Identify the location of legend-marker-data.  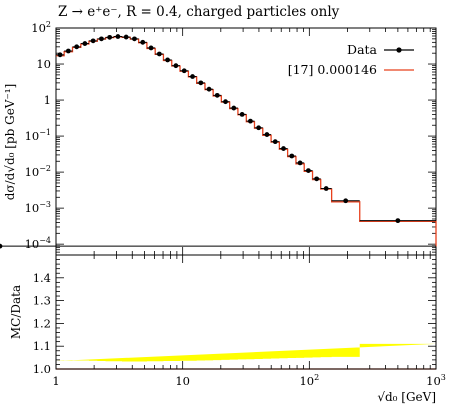
(399, 50).